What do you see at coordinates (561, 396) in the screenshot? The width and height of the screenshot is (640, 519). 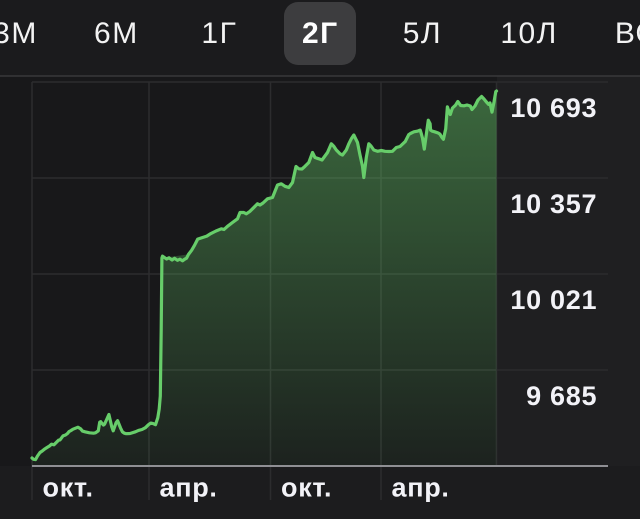 I see `svg-text: 9 685` at bounding box center [561, 396].